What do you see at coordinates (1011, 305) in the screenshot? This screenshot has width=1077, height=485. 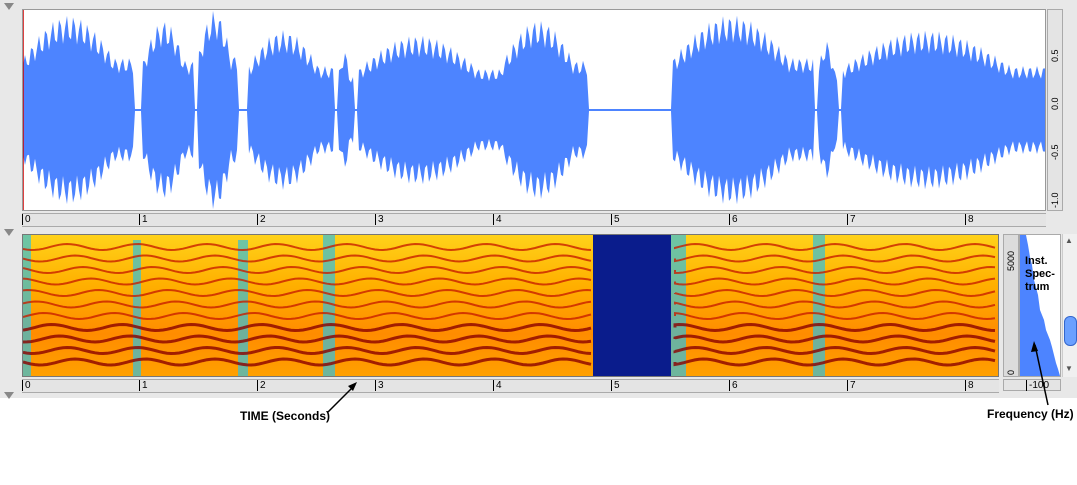 I see `frequency-axis: 5000 0` at bounding box center [1011, 305].